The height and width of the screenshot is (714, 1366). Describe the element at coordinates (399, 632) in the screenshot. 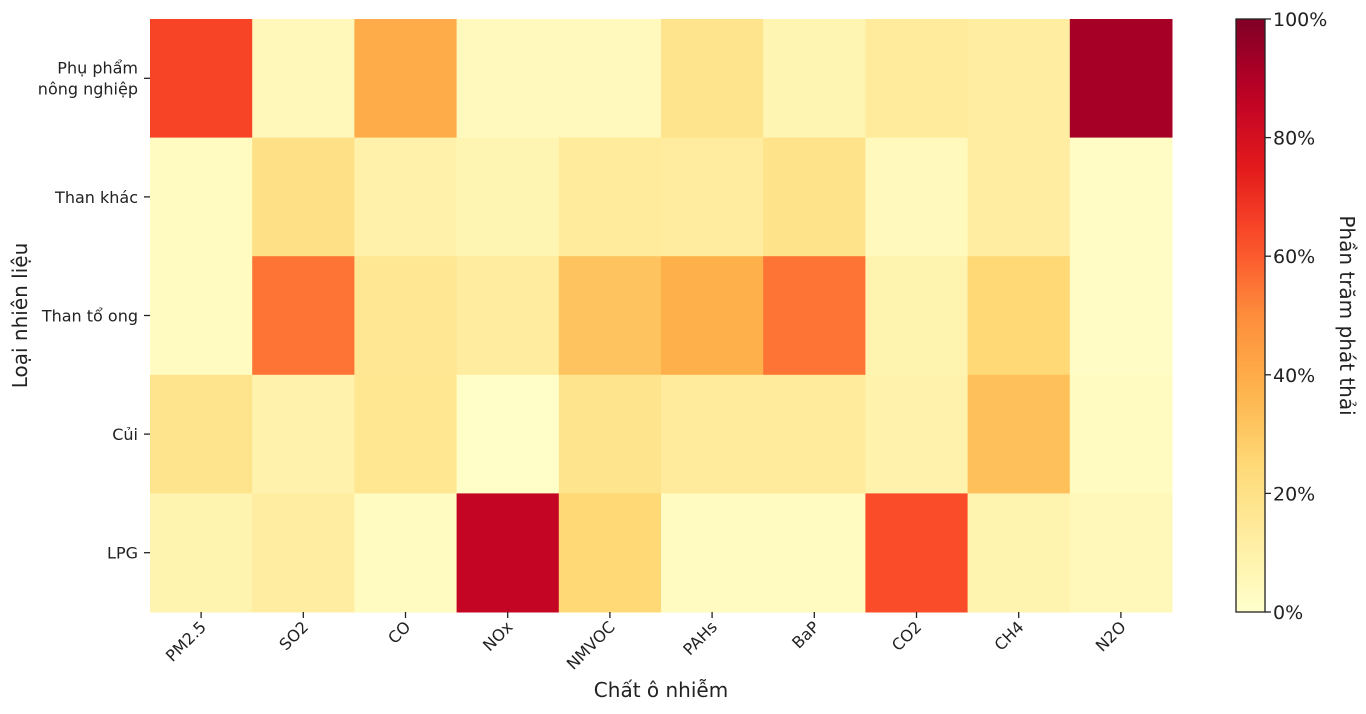

I see `x-tick-label: CO` at that location.